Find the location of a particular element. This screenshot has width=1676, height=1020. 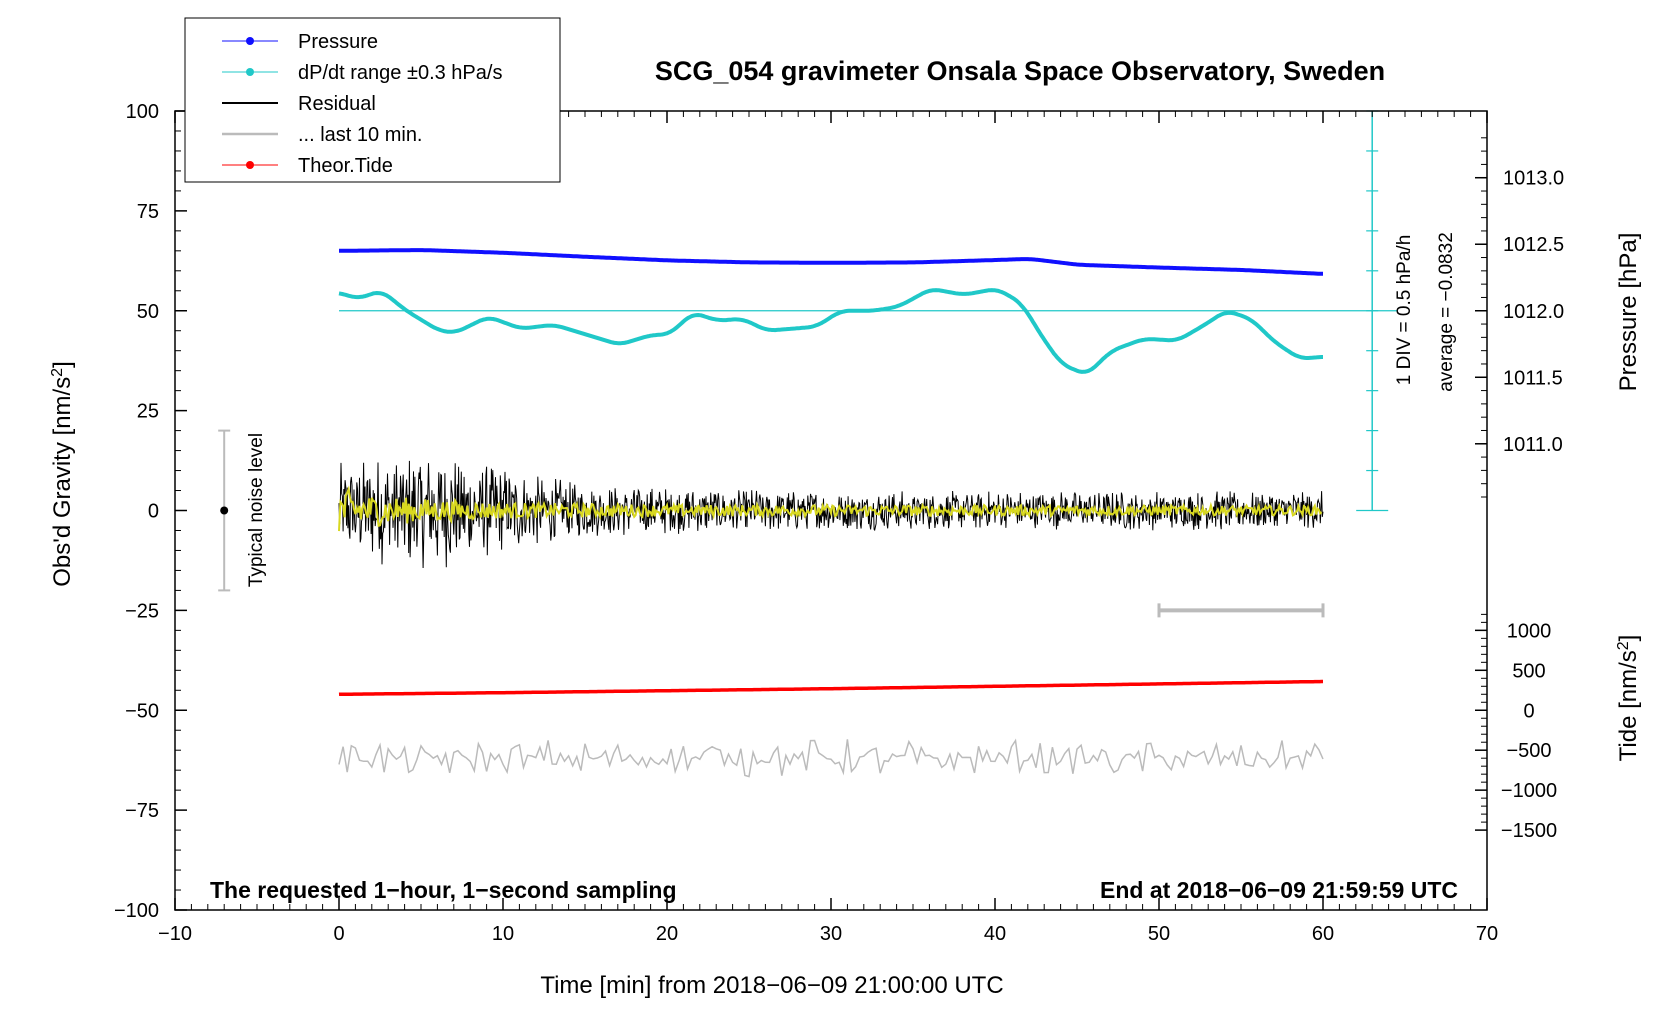

dpdt-trace is located at coordinates (831, 331).